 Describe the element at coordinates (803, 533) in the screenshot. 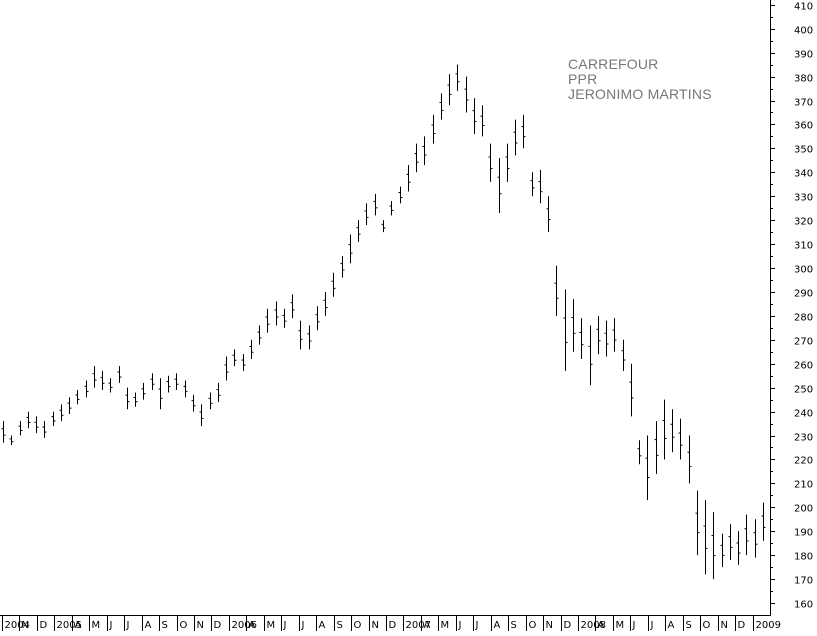

I see `y-tick-label: 190` at that location.